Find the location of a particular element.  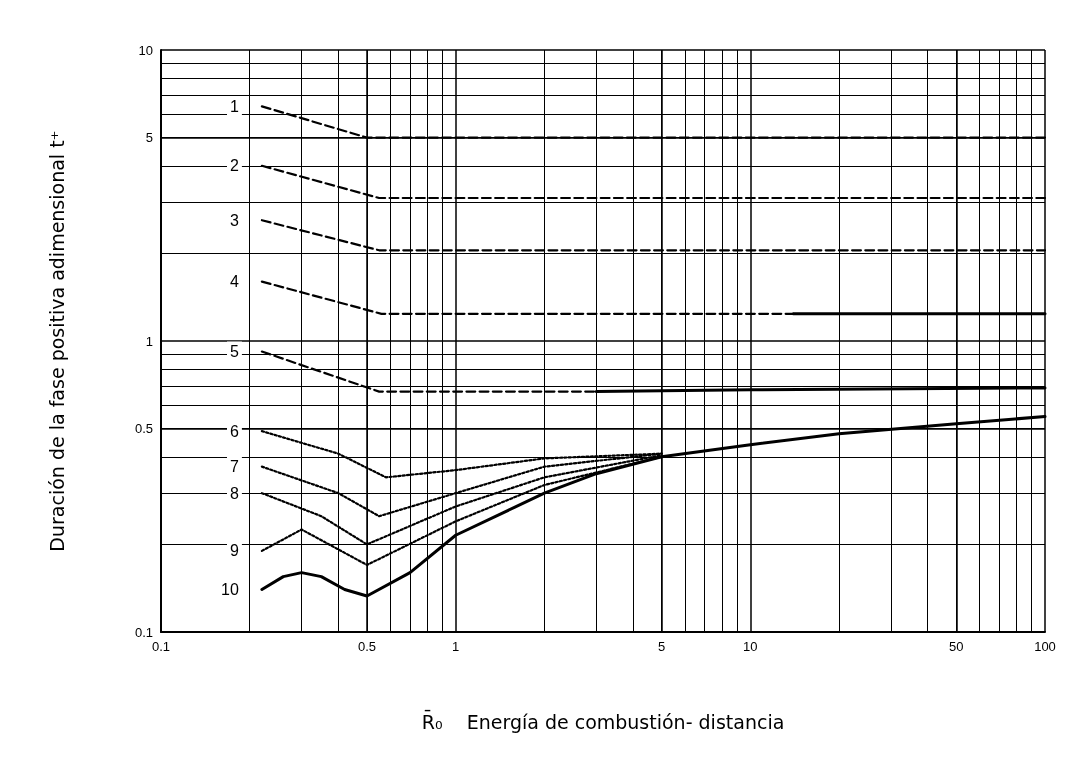

series-label: 9 is located at coordinates (234, 551).